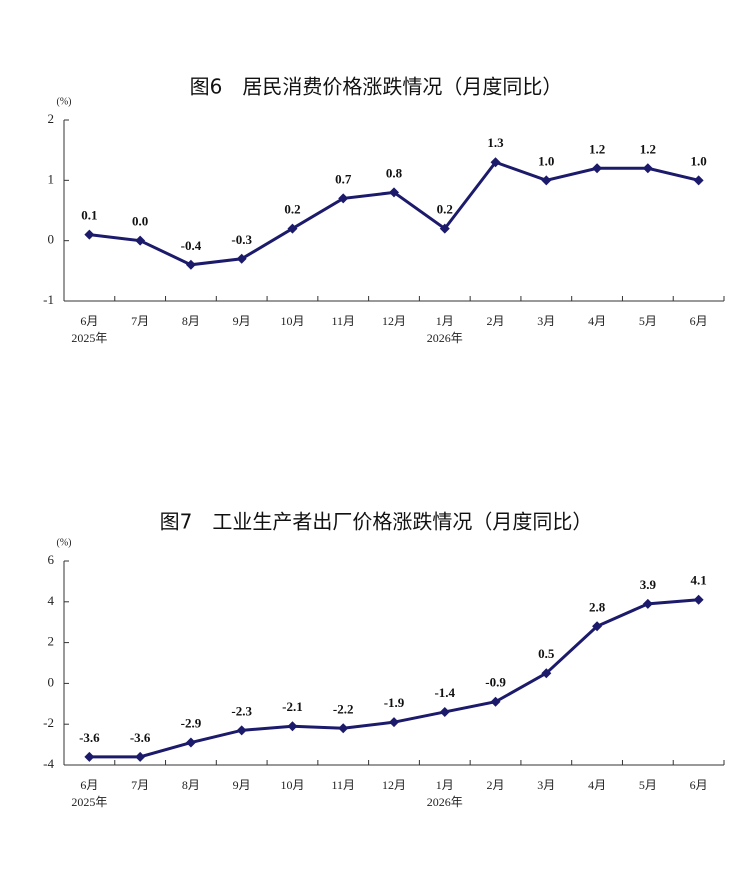 This screenshot has height=882, width=752. What do you see at coordinates (51, 178) in the screenshot?
I see `y-tick-label: 1` at bounding box center [51, 178].